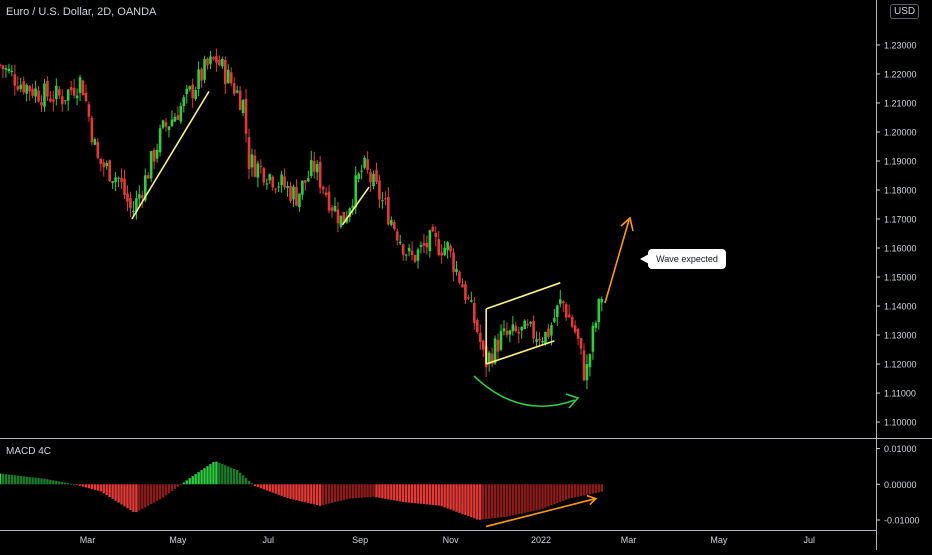  Describe the element at coordinates (644, 259) in the screenshot. I see `callout-tail` at that location.